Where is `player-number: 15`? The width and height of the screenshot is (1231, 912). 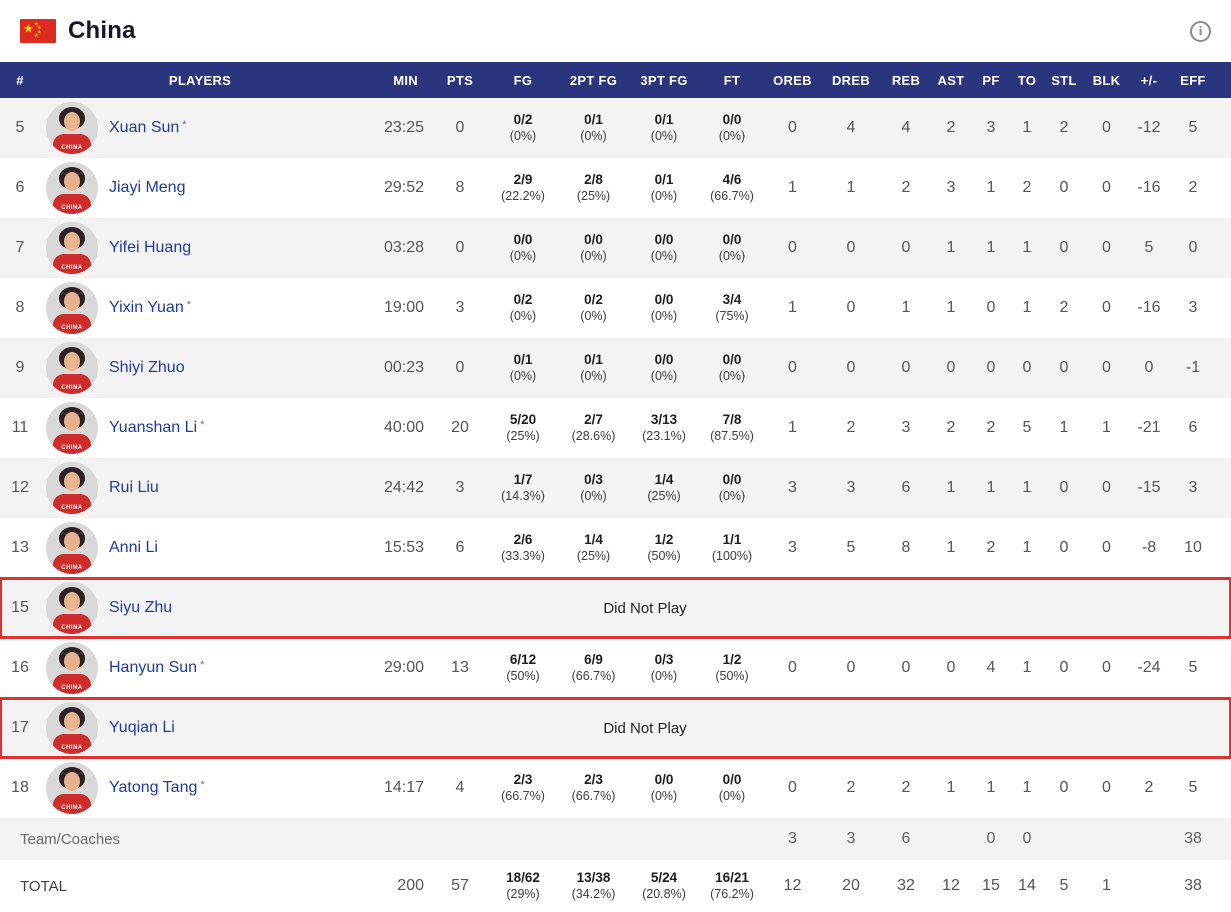 player-number: 15 is located at coordinates (20, 607).